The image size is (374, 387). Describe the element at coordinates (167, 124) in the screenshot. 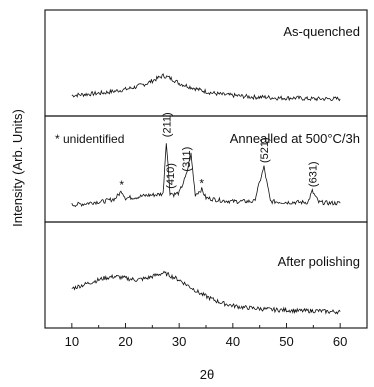

I see `peak-label-1: (211)` at that location.